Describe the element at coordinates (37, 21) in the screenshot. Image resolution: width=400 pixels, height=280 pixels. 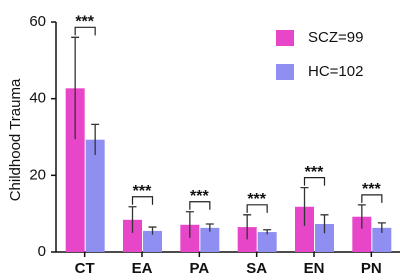
I see `y-tick-label: 60` at that location.